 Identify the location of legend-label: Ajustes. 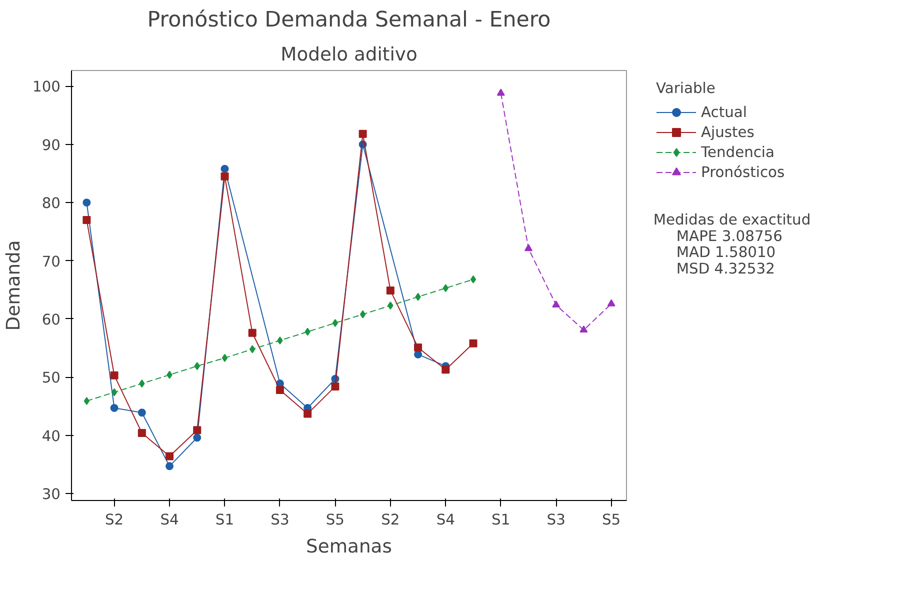
(727, 132).